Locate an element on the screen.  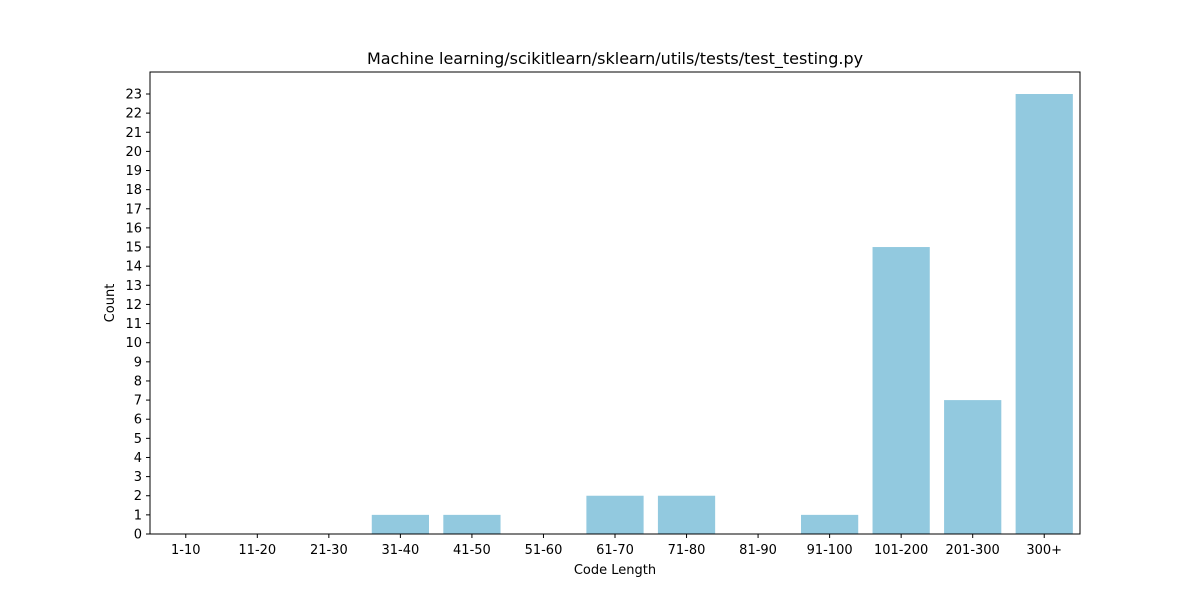
x-tick-label: 41-50 is located at coordinates (472, 550).